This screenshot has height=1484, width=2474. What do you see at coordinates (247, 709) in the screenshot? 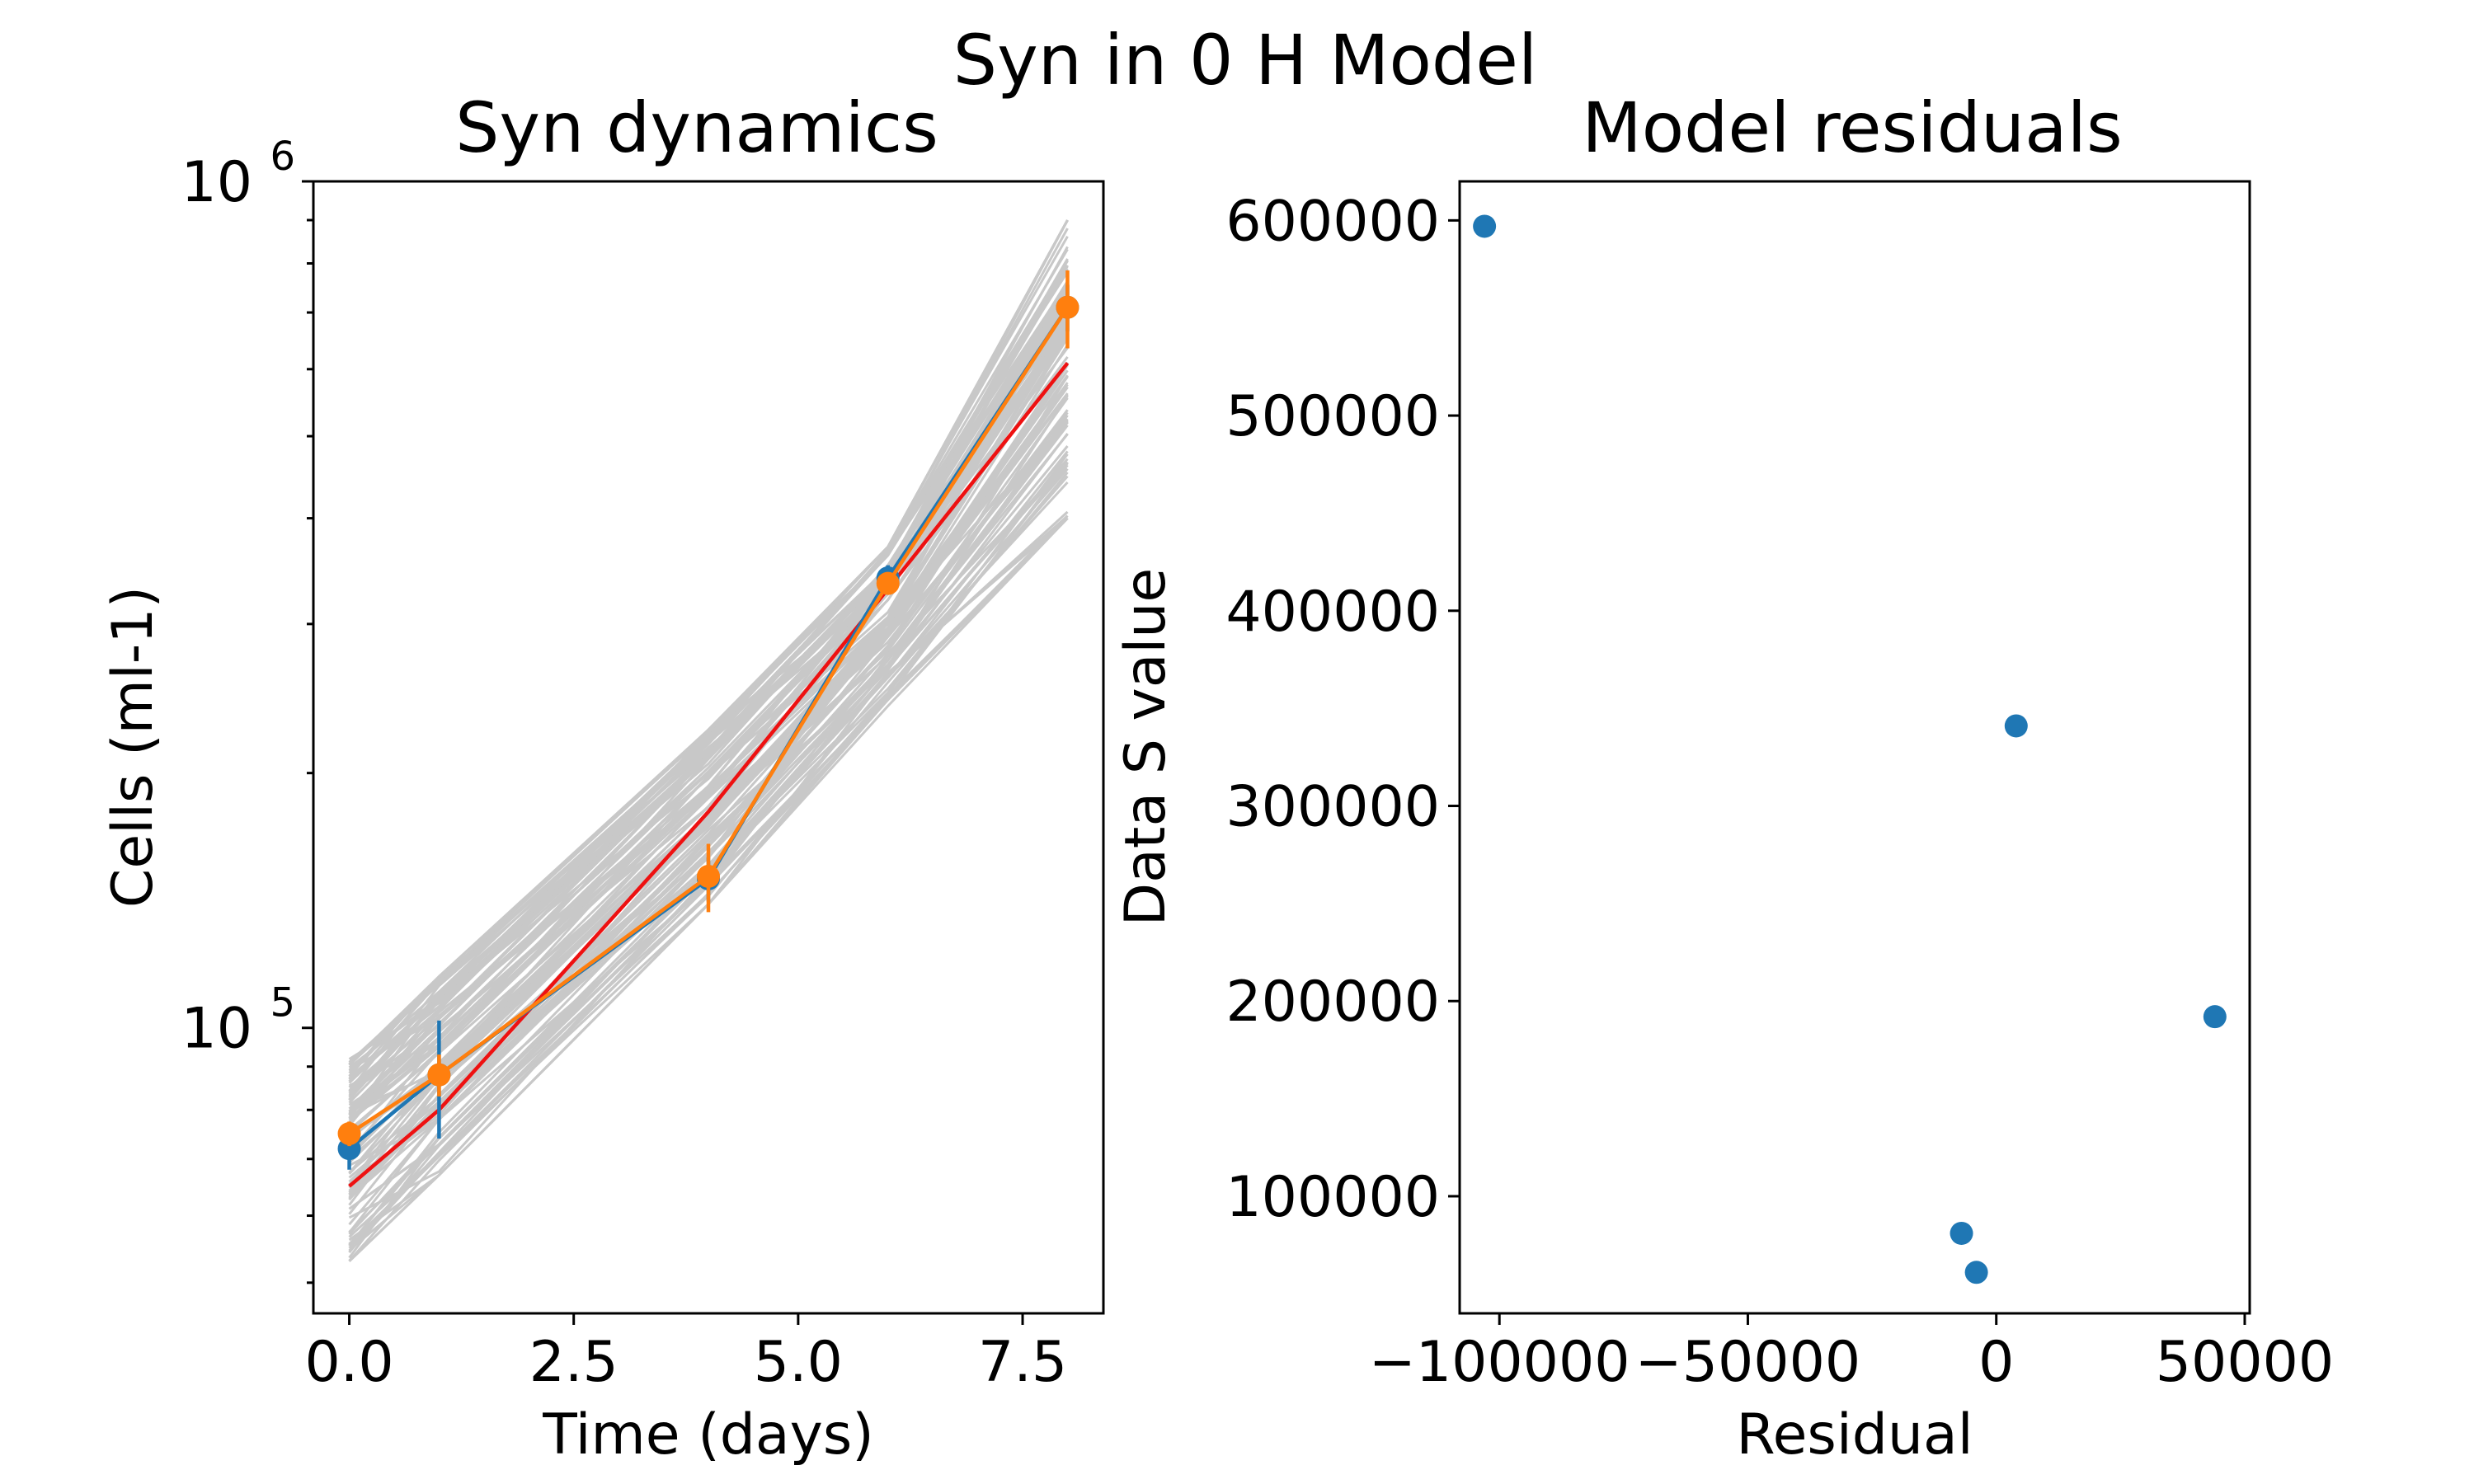
I see `y-axis-ticks: 10 5 10 6` at bounding box center [247, 709].